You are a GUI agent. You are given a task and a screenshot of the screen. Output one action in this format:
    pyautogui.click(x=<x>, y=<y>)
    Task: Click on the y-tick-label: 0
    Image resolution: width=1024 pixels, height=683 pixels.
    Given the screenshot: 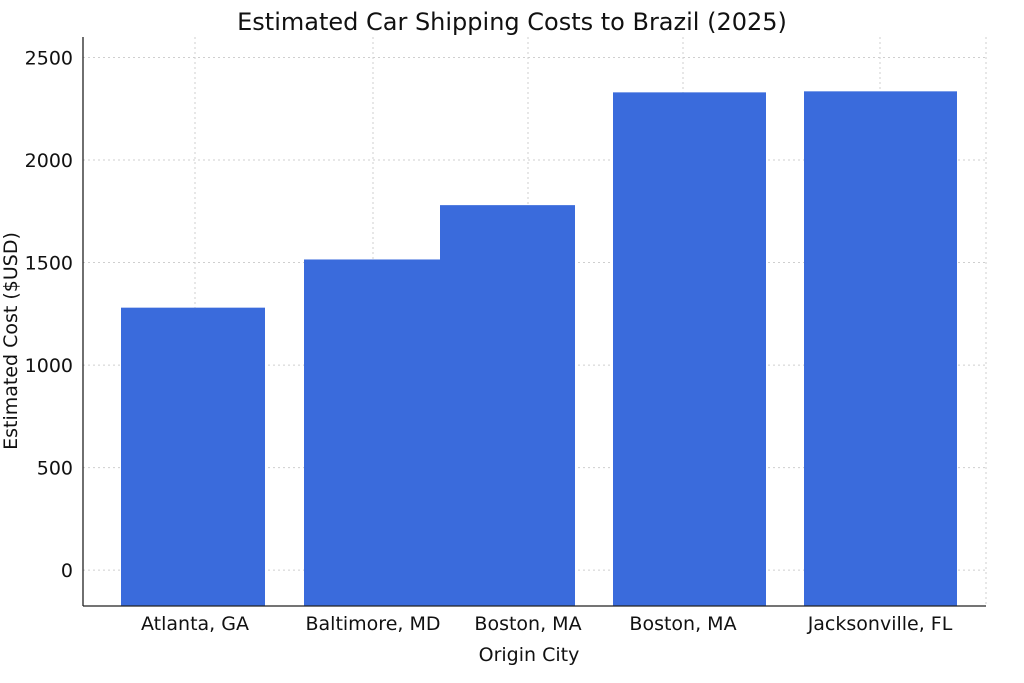 What is the action you would take?
    pyautogui.click(x=67, y=571)
    